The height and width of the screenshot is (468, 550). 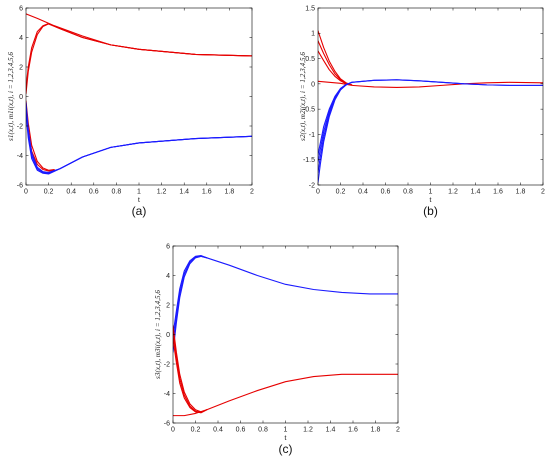 What do you see at coordinates (286, 449) in the screenshot?
I see `panel-caption: (c)` at bounding box center [286, 449].